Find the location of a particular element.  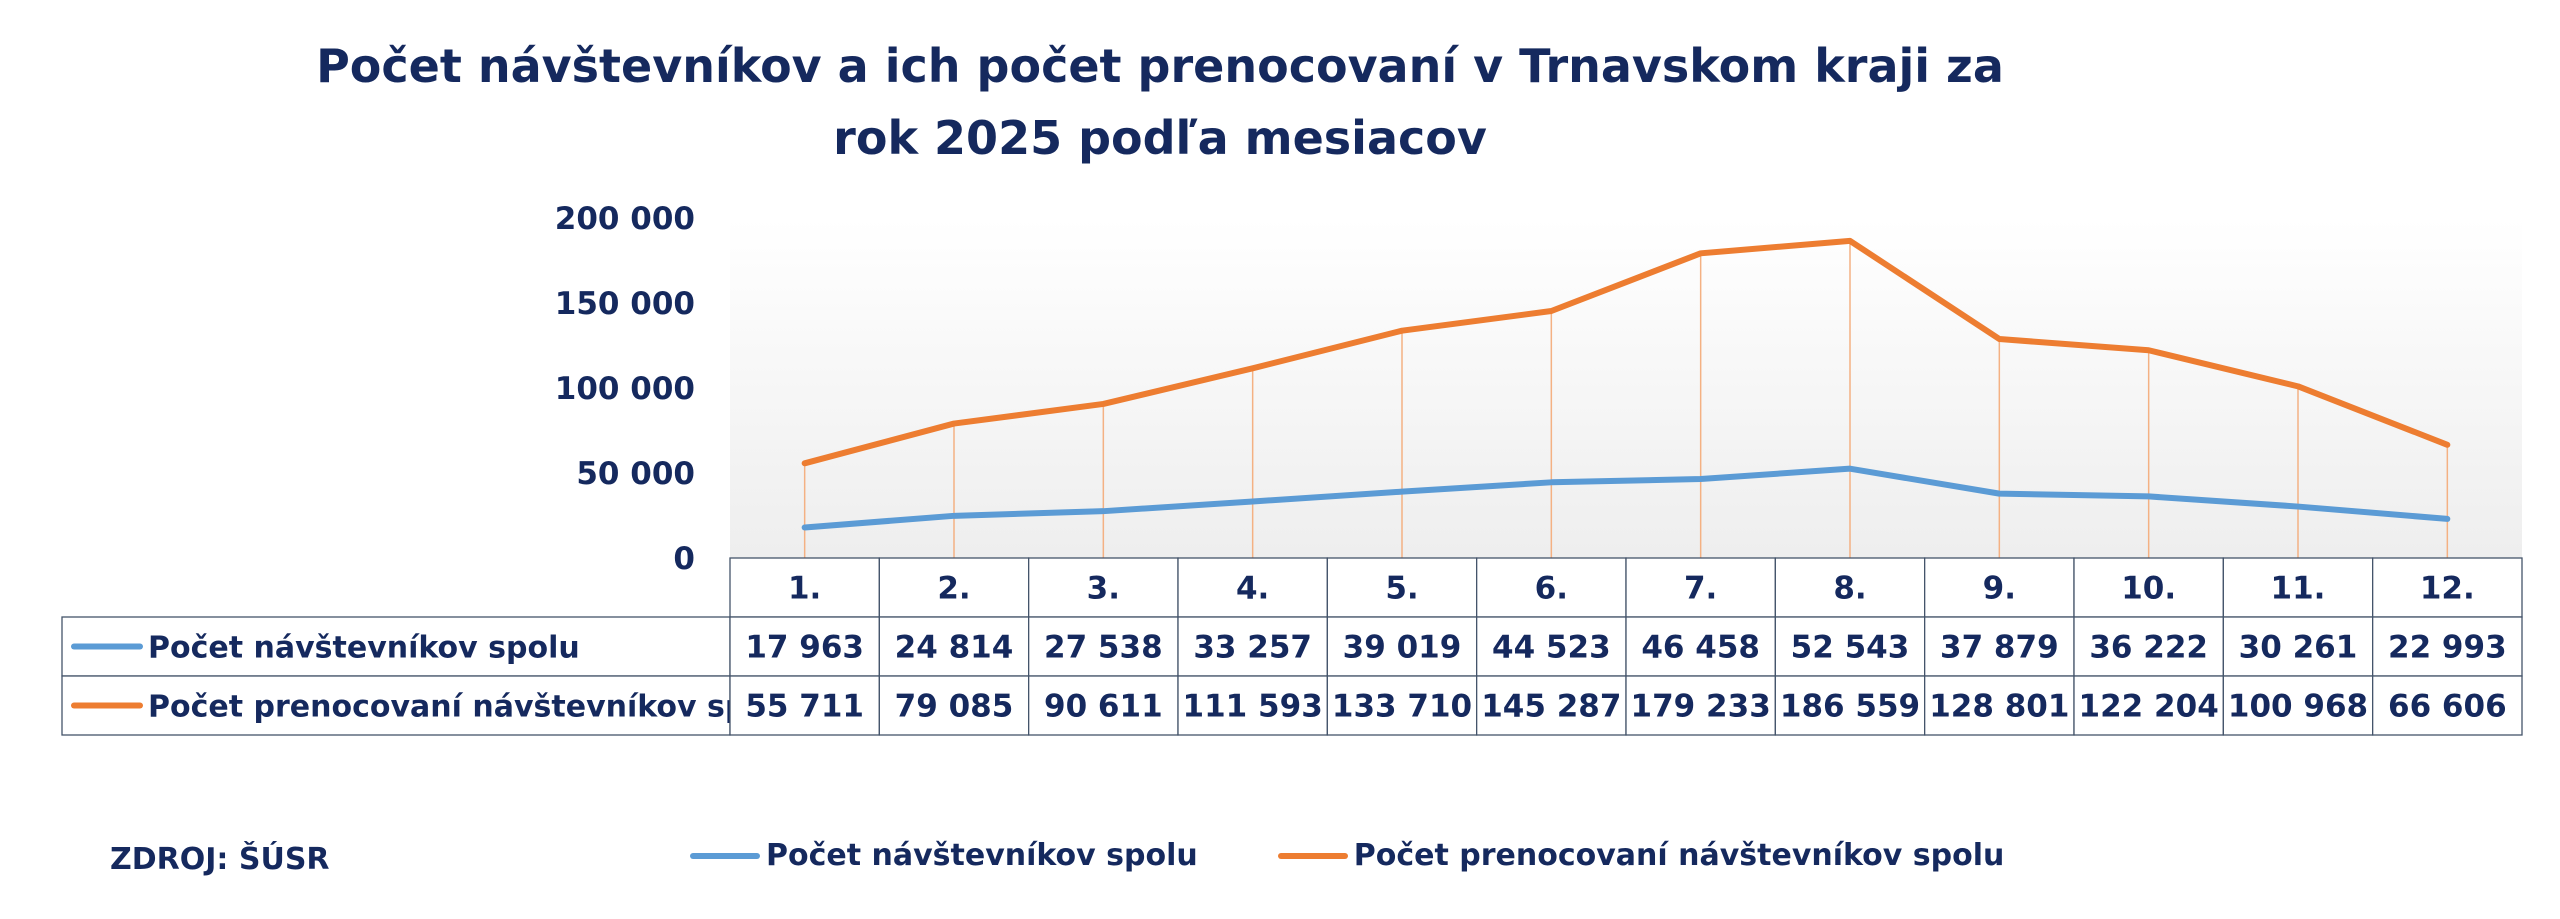

y-tick-label: 0 is located at coordinates (684, 559).